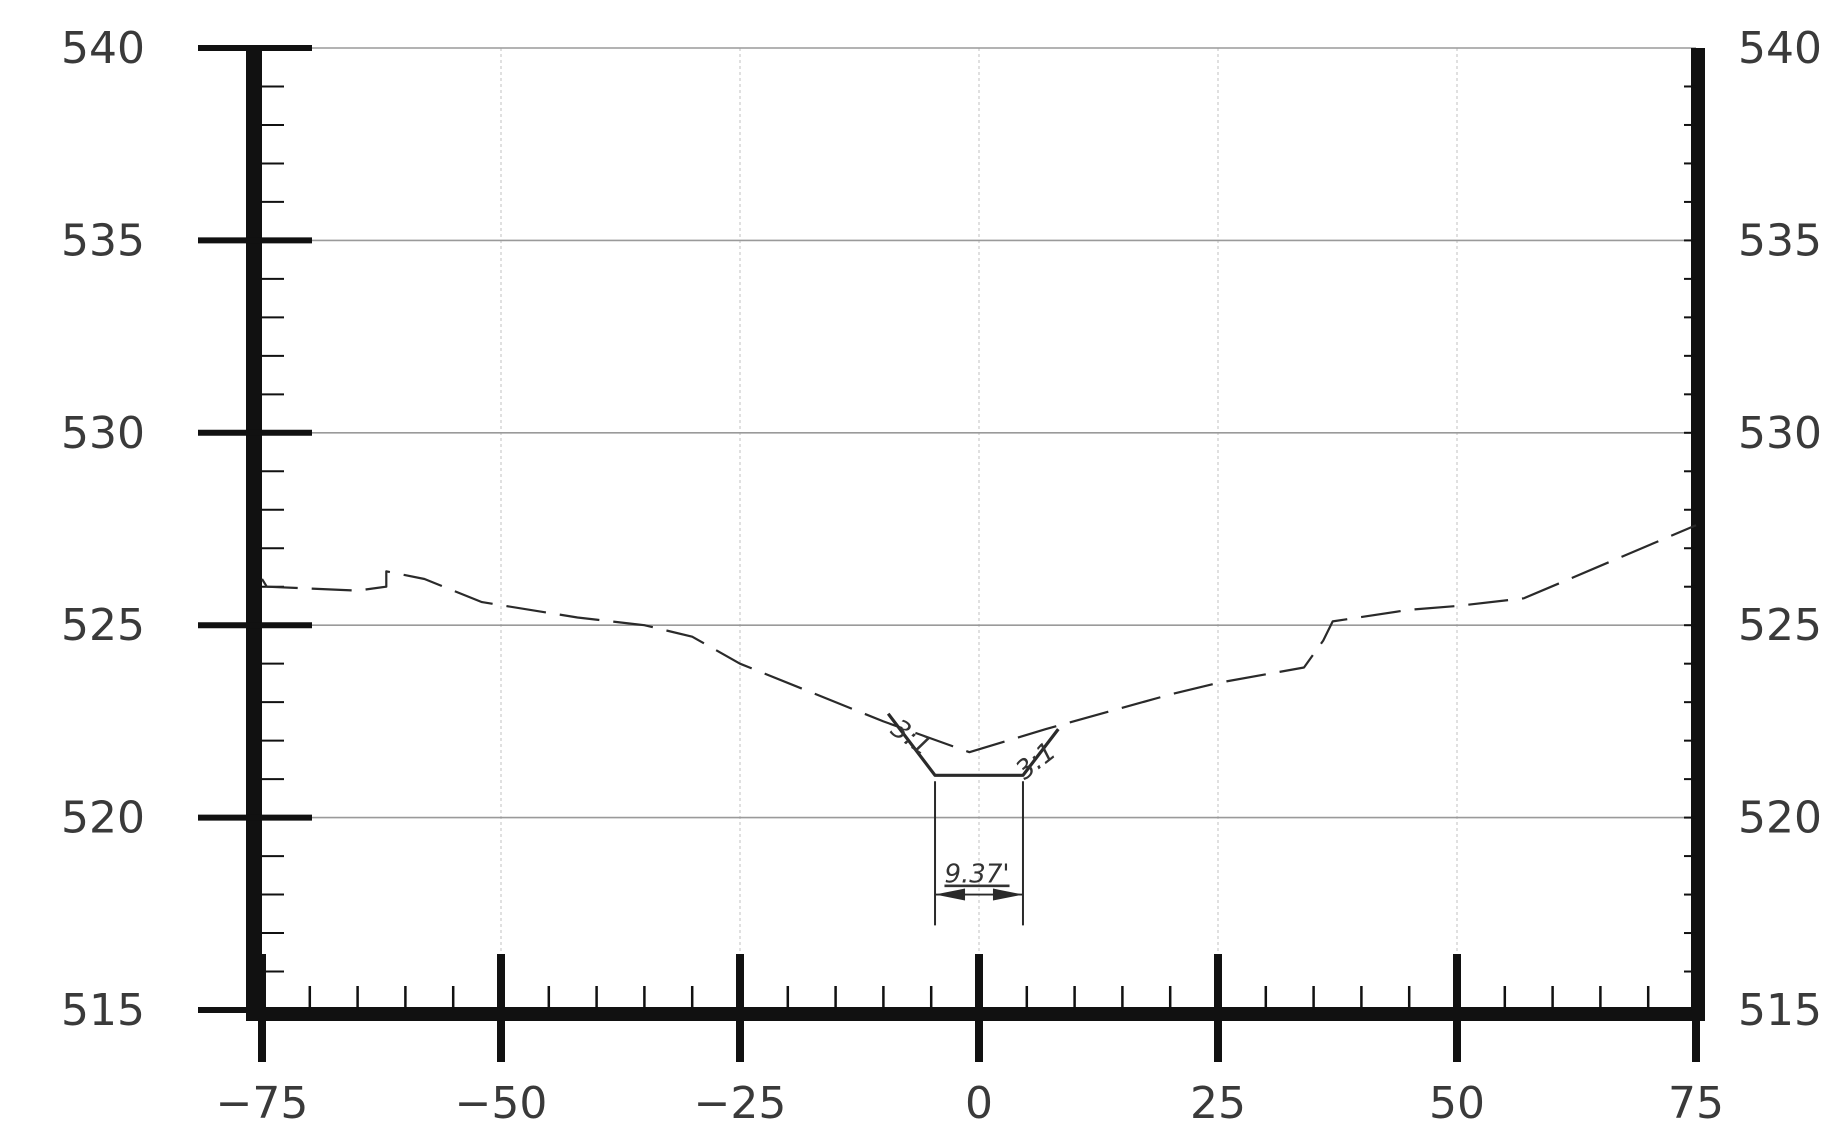  I want to click on y-tick-label-right: 515, so click(1780, 1010).